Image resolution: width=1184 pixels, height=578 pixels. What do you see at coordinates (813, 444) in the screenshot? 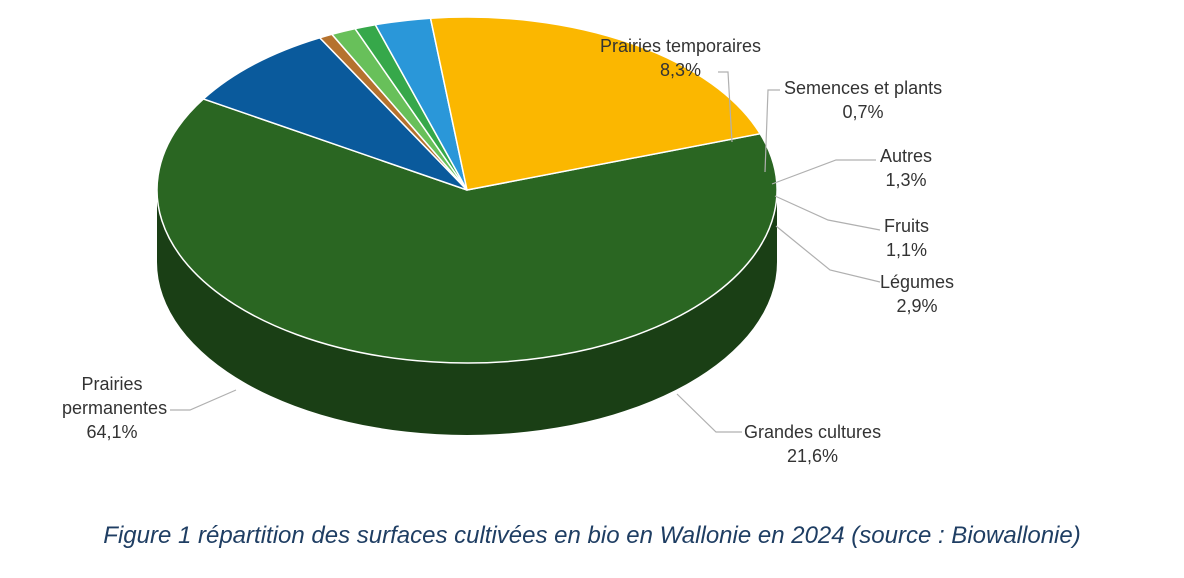
I see `slice-label-grandes-cultures: Grandes cultures 21,6%` at bounding box center [813, 444].